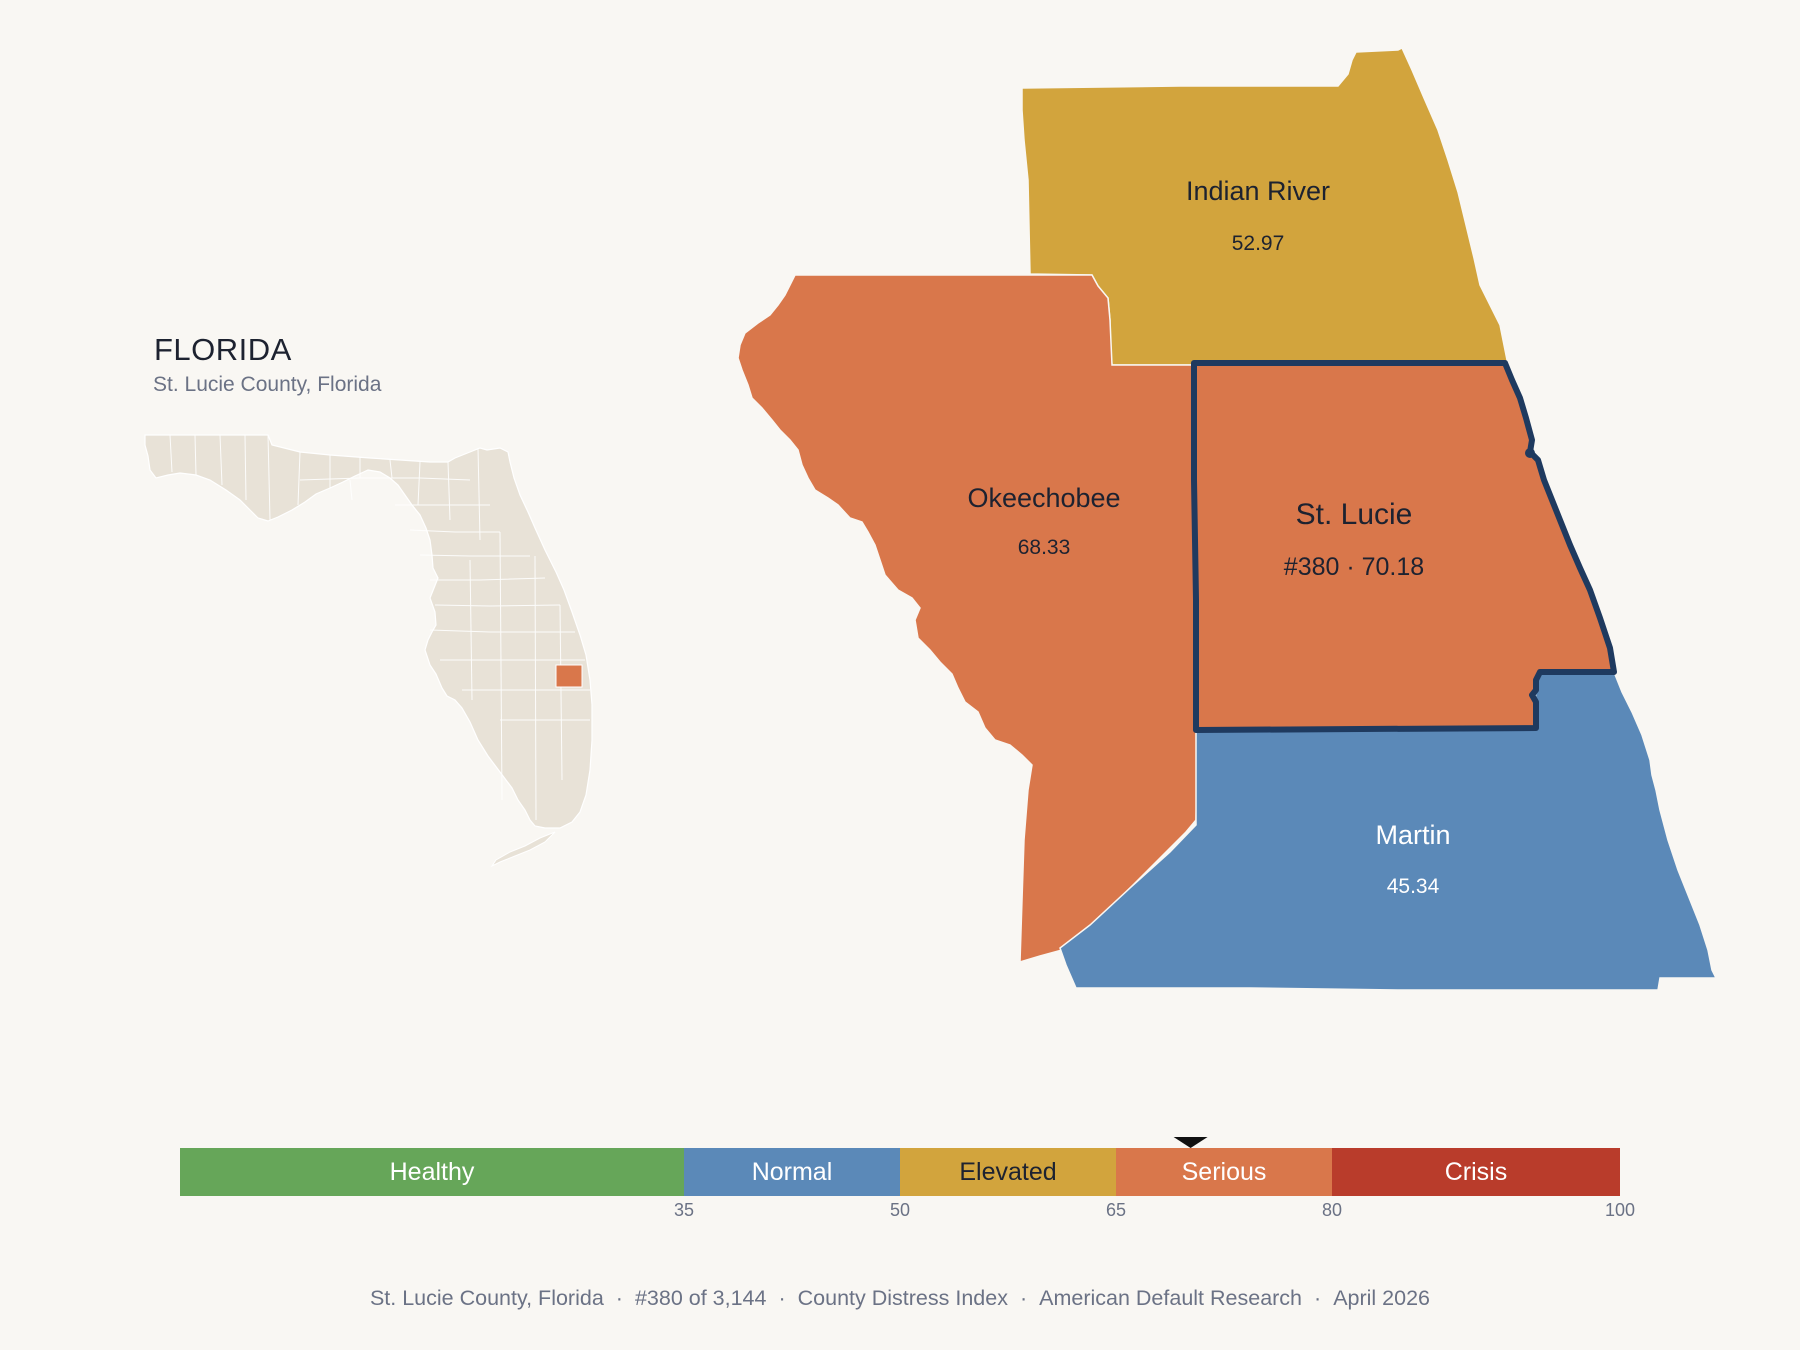  What do you see at coordinates (523, 849) in the screenshot?
I see `florida-keys` at bounding box center [523, 849].